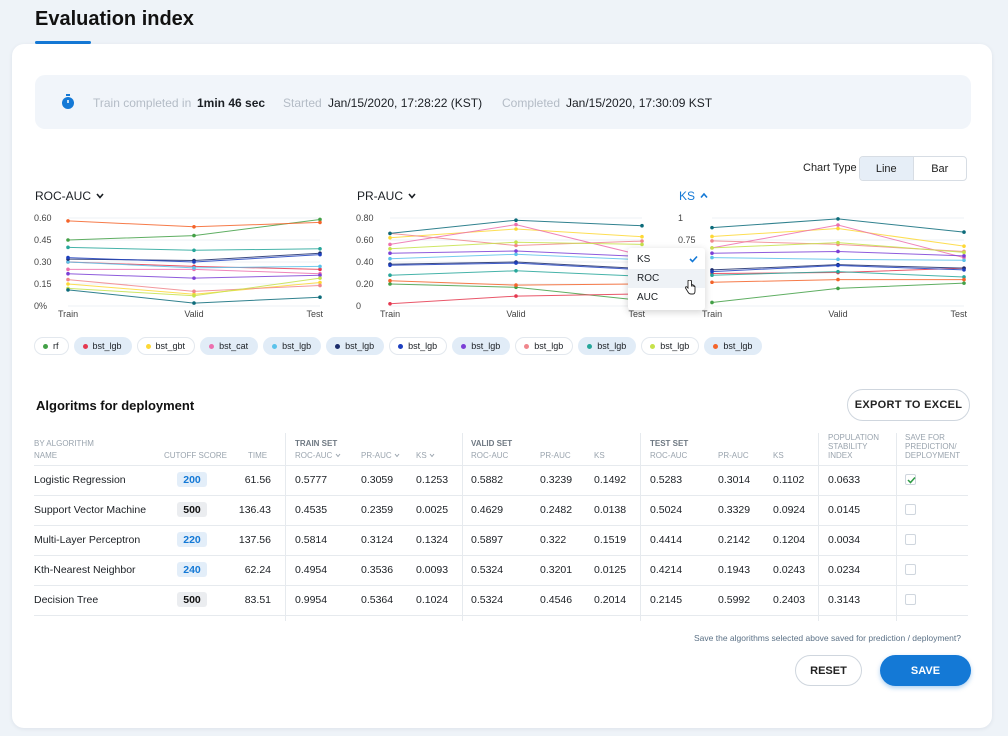 Image resolution: width=1008 pixels, height=736 pixels. I want to click on dropdown-option-auc: AUC, so click(666, 297).